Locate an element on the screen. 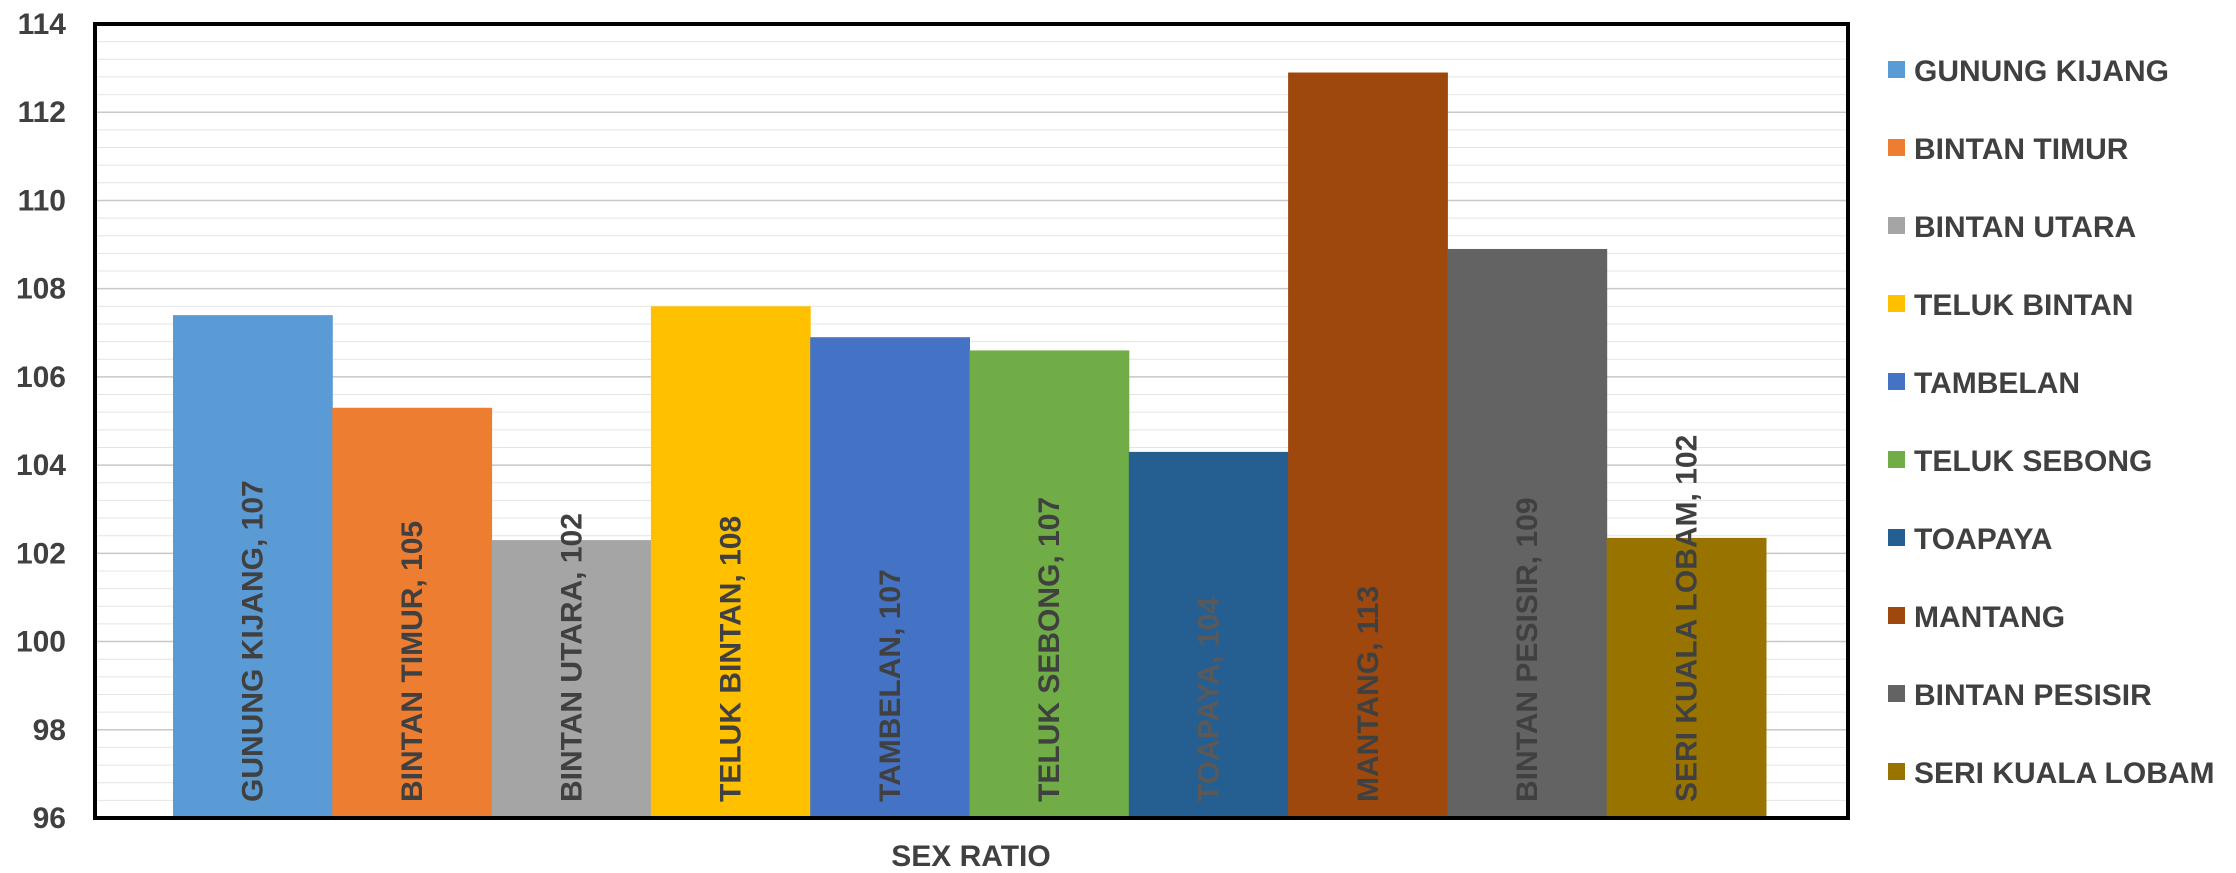 The width and height of the screenshot is (2236, 873). legend-label: BINTAN UTARA is located at coordinates (2025, 227).